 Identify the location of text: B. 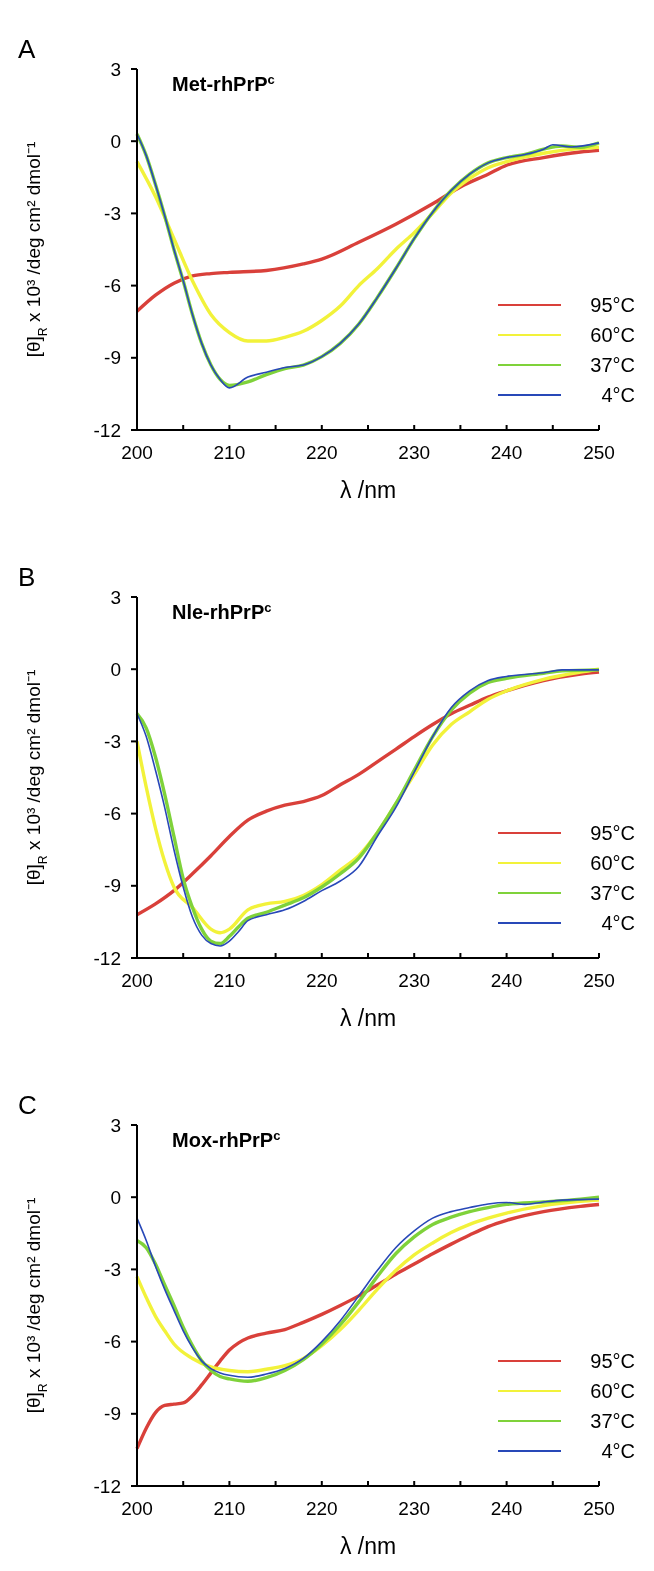
(27, 577).